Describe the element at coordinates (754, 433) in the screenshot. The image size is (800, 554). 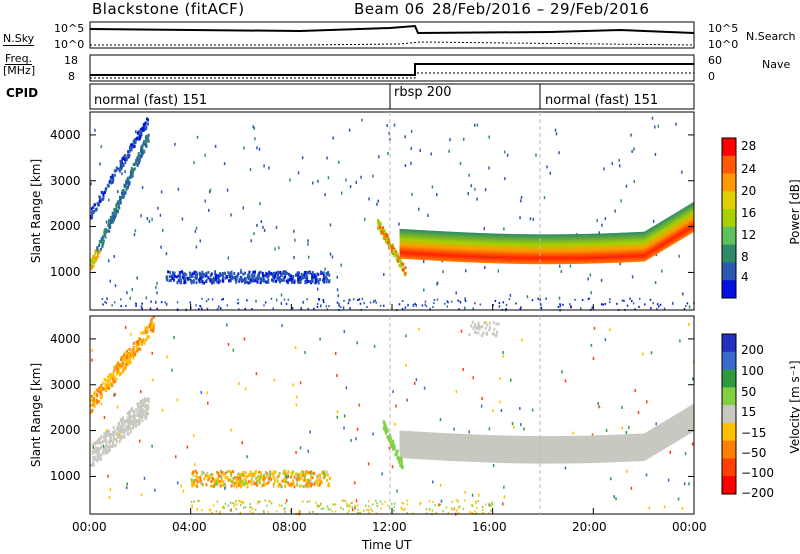
I see `vel-cbar-tick-m15: −15` at that location.